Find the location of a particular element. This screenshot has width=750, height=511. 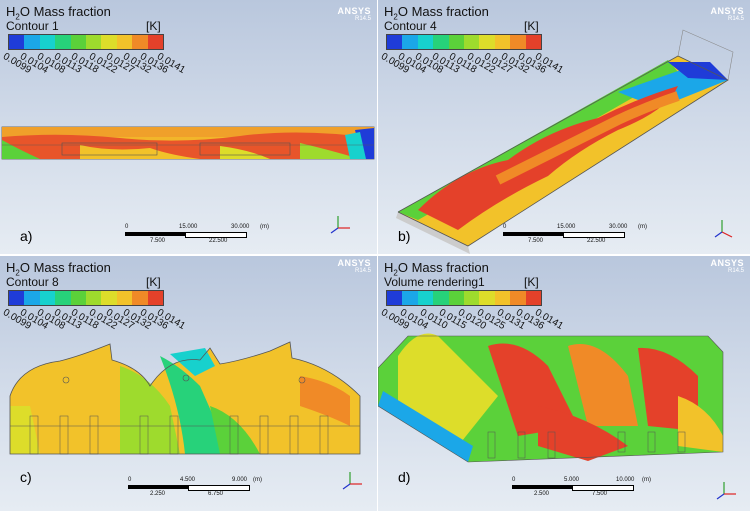

panel-a-subtitle: Contour 1 is located at coordinates (32, 26).